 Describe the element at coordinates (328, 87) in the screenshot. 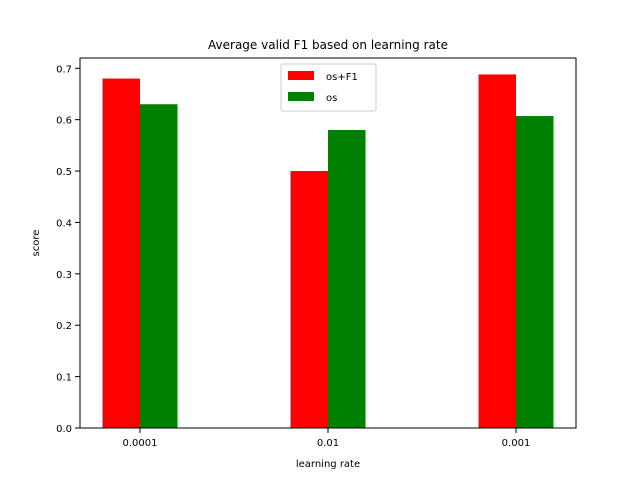

I see `legend: os+F1 os` at that location.